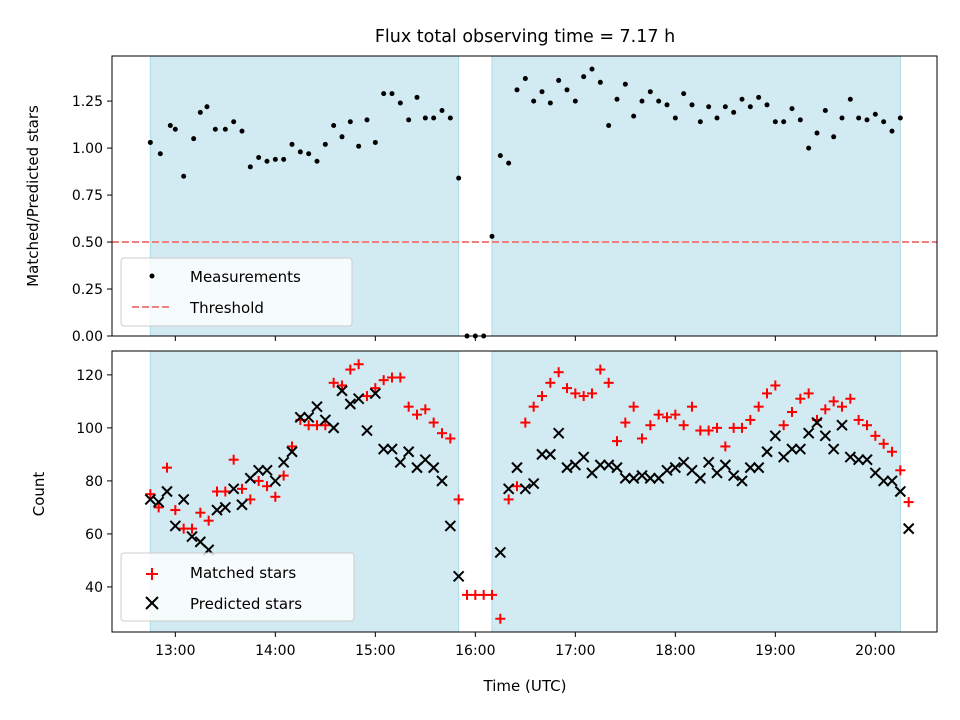  Describe the element at coordinates (236, 292) in the screenshot. I see `top-legend: Measurements Threshold` at that location.